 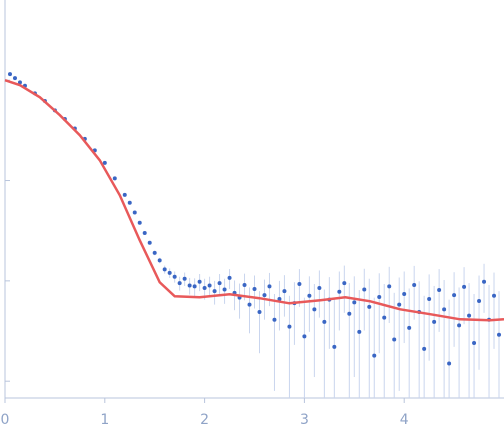 I want to click on x-tick-label: 4, so click(x=404, y=420).